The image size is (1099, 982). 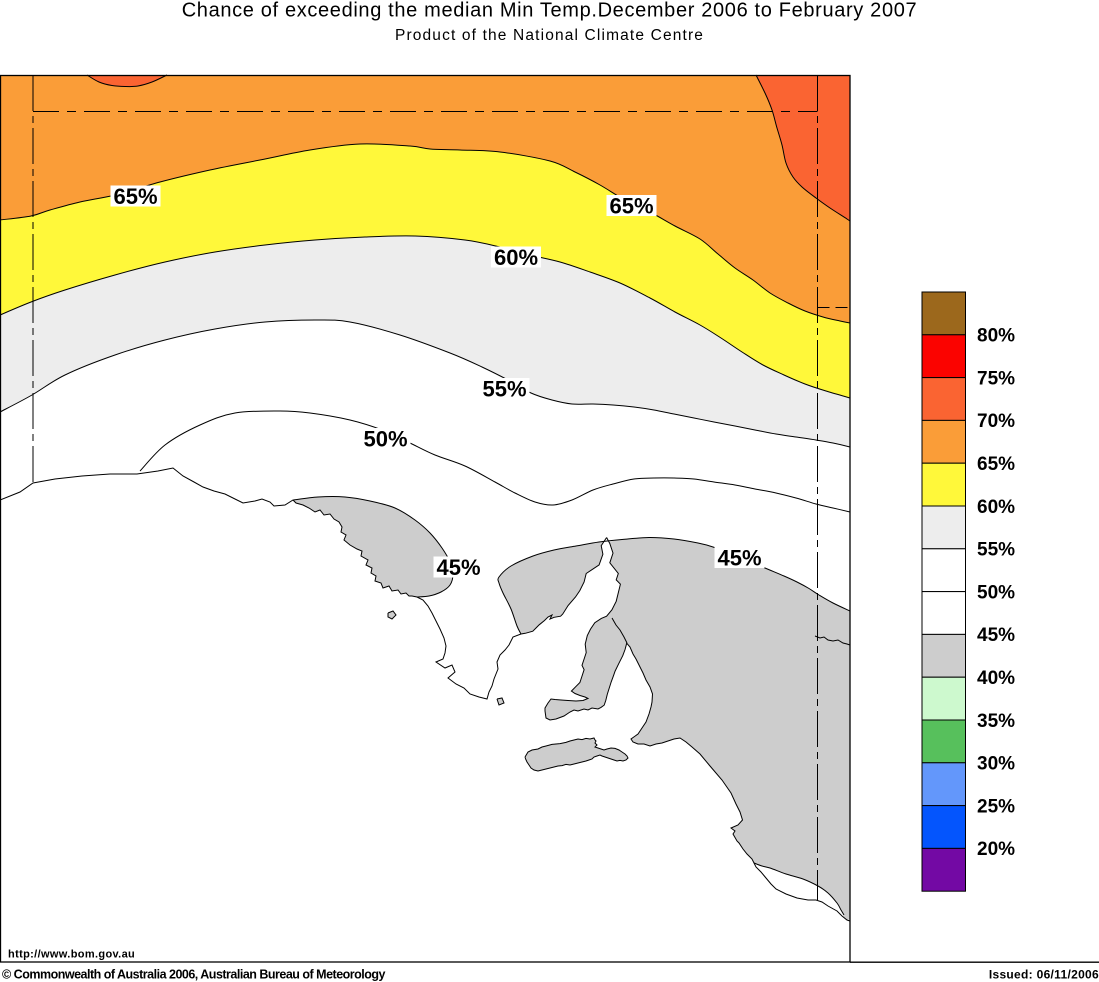 What do you see at coordinates (996, 378) in the screenshot?
I see `svg-text: 75%` at bounding box center [996, 378].